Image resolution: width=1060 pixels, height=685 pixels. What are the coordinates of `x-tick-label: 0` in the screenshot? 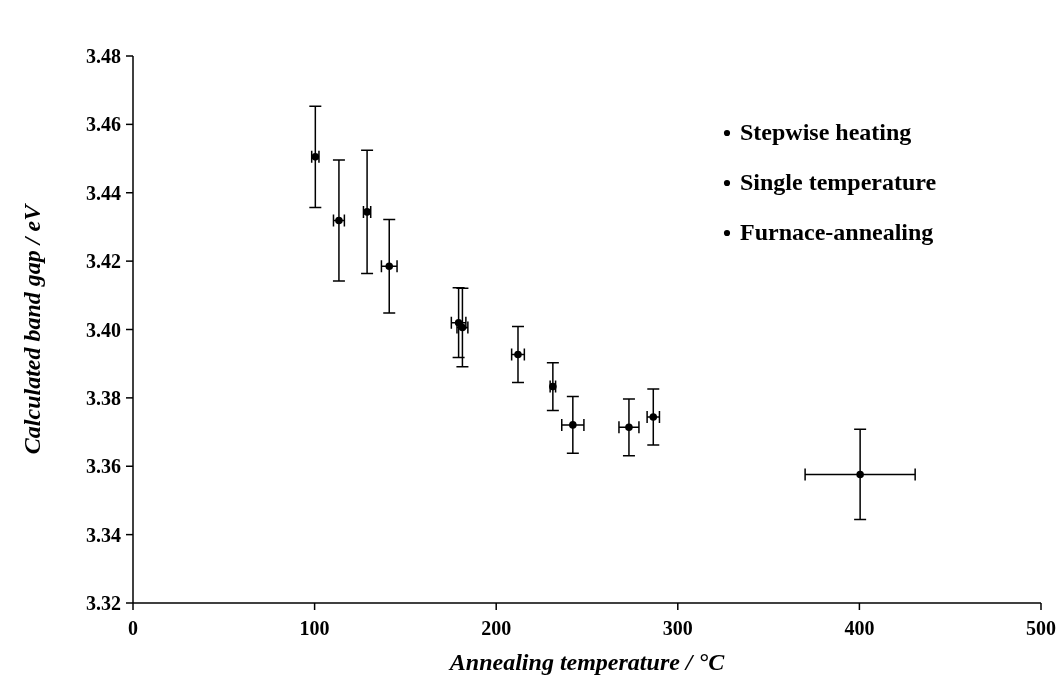 It's located at (133, 628).